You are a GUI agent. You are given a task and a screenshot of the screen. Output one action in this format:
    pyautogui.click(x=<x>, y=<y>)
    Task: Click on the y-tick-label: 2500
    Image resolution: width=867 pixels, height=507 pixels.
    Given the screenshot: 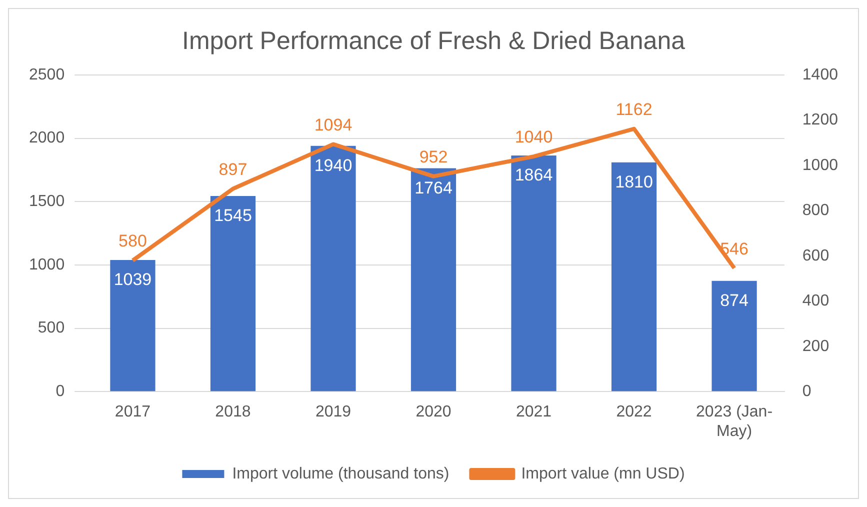 What is the action you would take?
    pyautogui.click(x=47, y=75)
    